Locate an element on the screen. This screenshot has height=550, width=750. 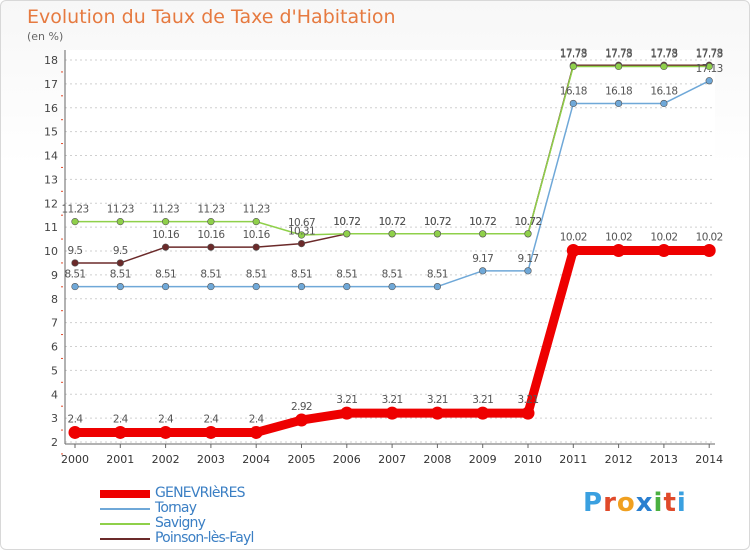
y-tick-label: 6 is located at coordinates (54, 347).